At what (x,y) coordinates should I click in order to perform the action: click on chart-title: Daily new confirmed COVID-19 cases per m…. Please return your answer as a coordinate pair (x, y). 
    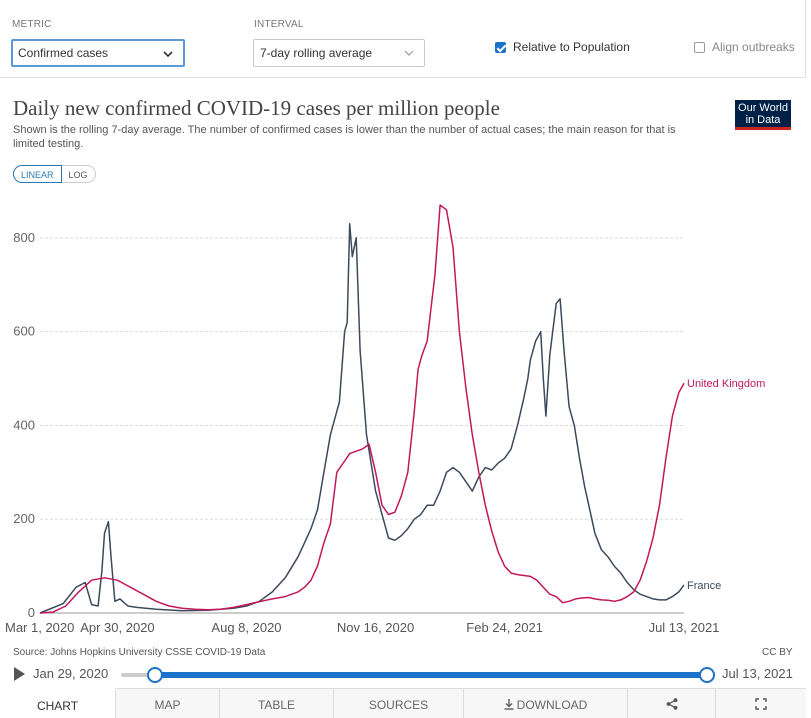
    Looking at the image, I should click on (256, 108).